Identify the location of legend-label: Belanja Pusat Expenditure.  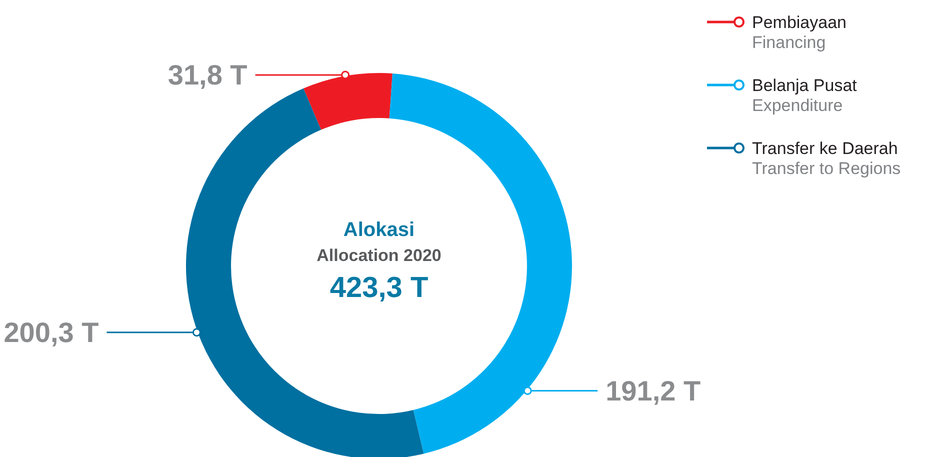
(805, 95).